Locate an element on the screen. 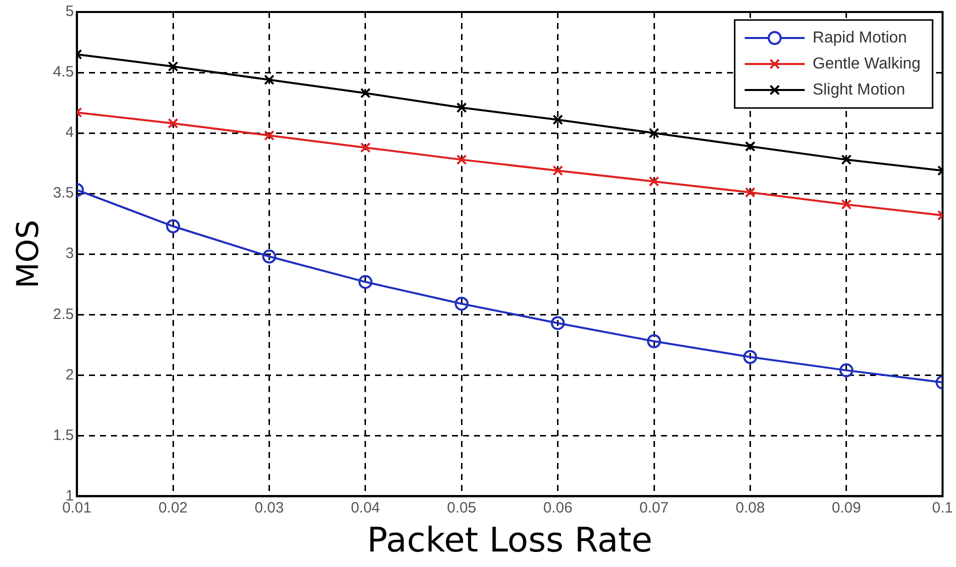  y-tick-label: 2.5 is located at coordinates (63, 314).